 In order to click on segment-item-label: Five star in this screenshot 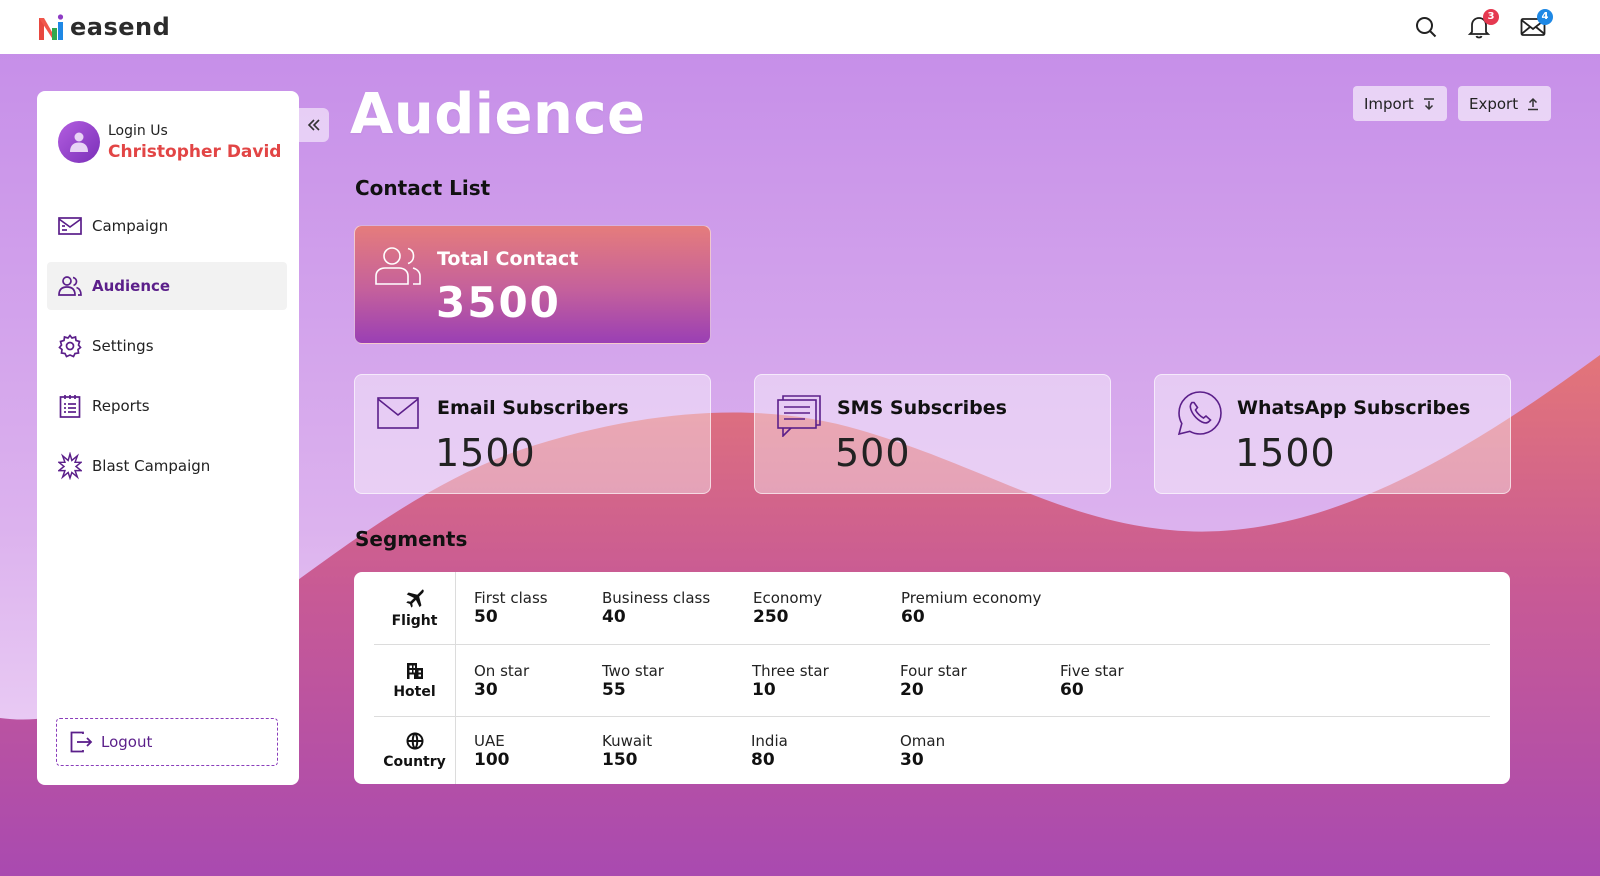, I will do `click(1092, 670)`.